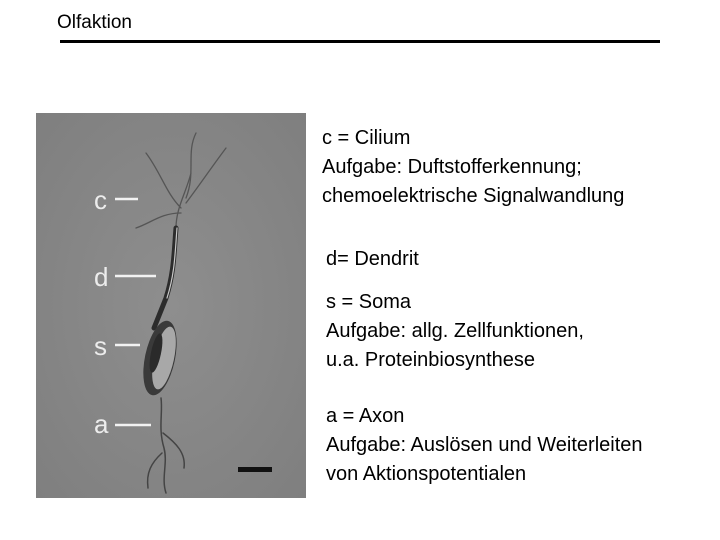 The height and width of the screenshot is (540, 720). I want to click on title-rule, so click(360, 41).